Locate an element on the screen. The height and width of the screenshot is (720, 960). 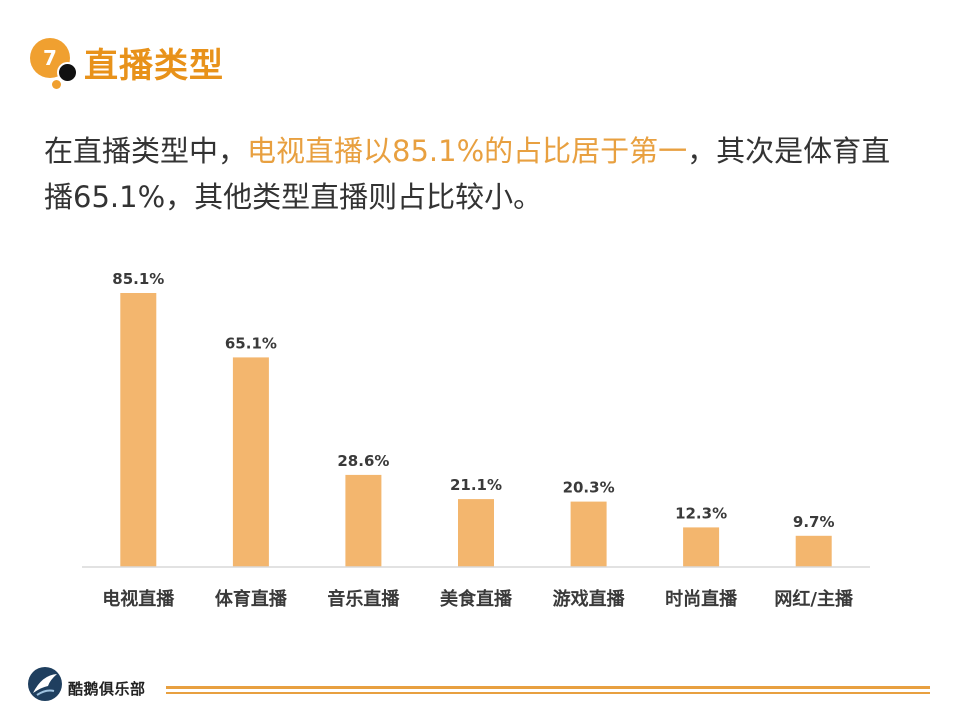
club-logo-icon is located at coordinates (45, 684).